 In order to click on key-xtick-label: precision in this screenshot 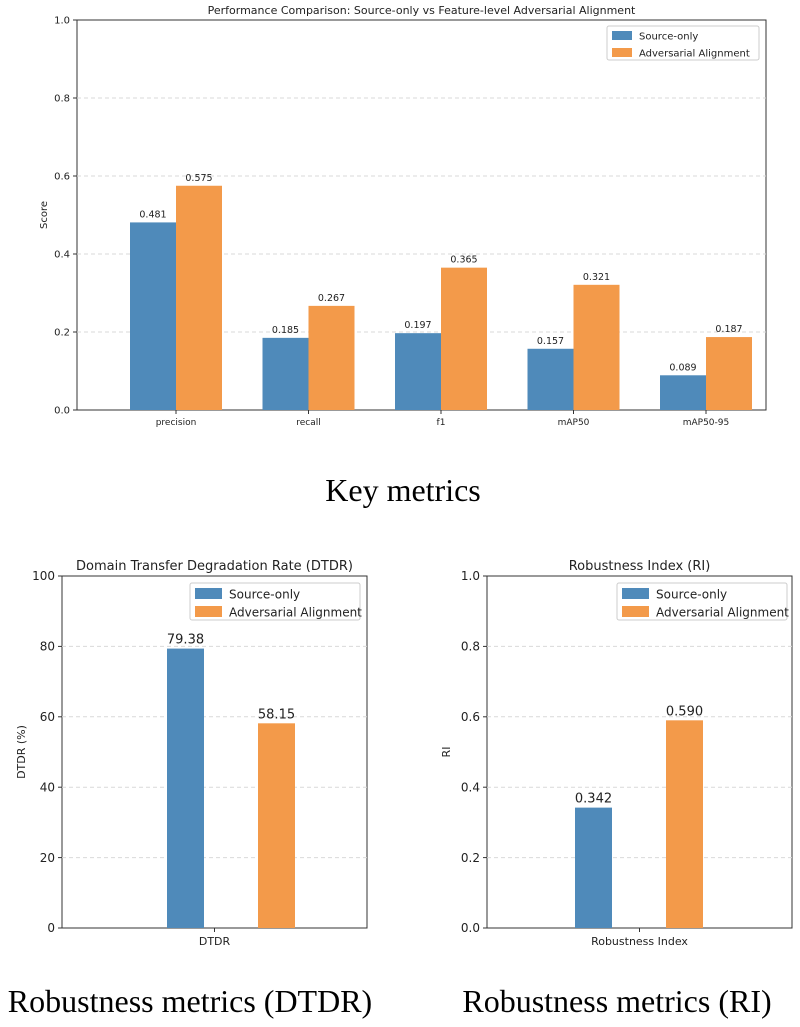, I will do `click(176, 423)`.